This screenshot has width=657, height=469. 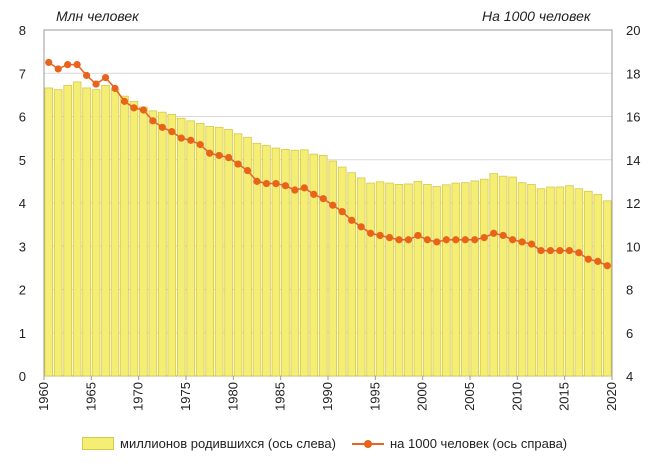 I want to click on bar-1962, so click(x=58, y=233).